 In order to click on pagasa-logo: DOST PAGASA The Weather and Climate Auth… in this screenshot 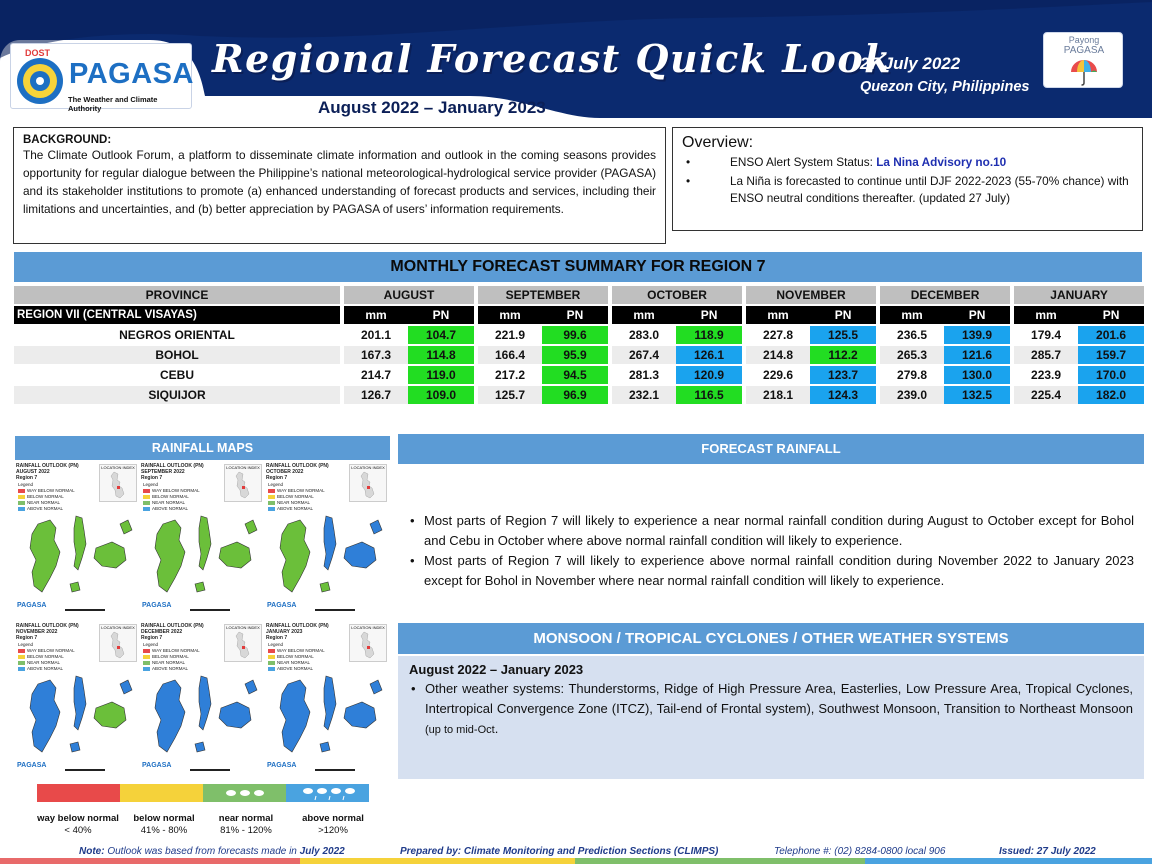, I will do `click(102, 78)`.